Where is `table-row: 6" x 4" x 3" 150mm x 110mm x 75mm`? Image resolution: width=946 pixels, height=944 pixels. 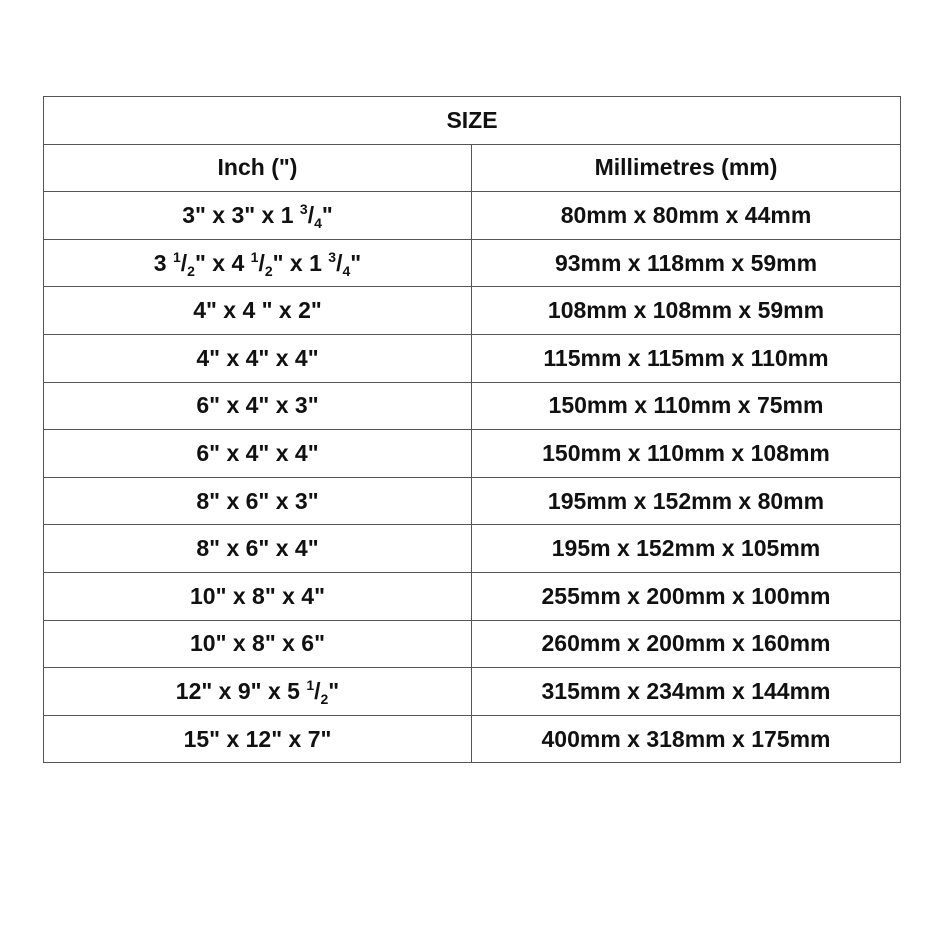
table-row: 6" x 4" x 3" 150mm x 110mm x 75mm is located at coordinates (472, 406).